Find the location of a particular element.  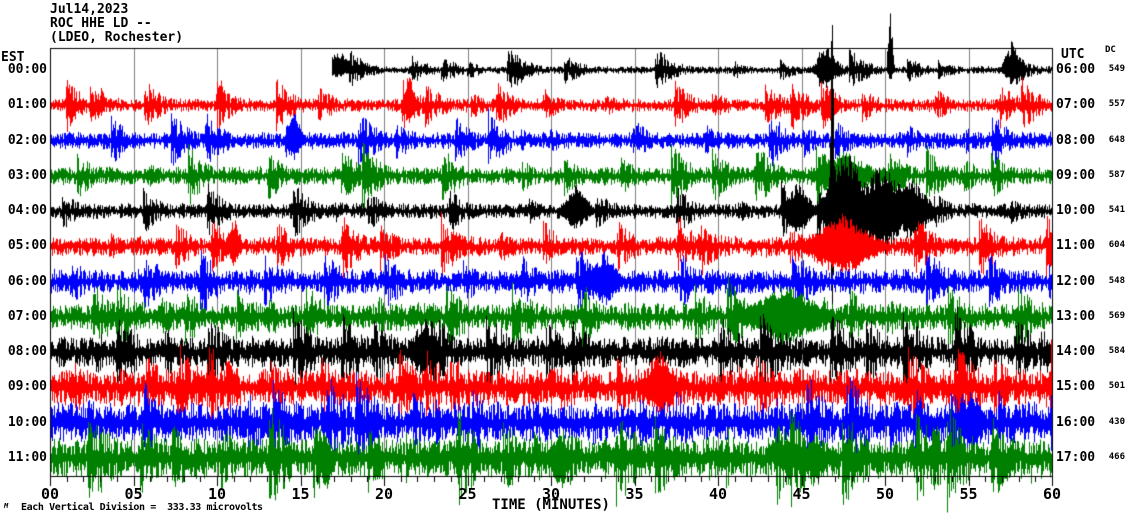

dc-value: 466 is located at coordinates (1116, 456).